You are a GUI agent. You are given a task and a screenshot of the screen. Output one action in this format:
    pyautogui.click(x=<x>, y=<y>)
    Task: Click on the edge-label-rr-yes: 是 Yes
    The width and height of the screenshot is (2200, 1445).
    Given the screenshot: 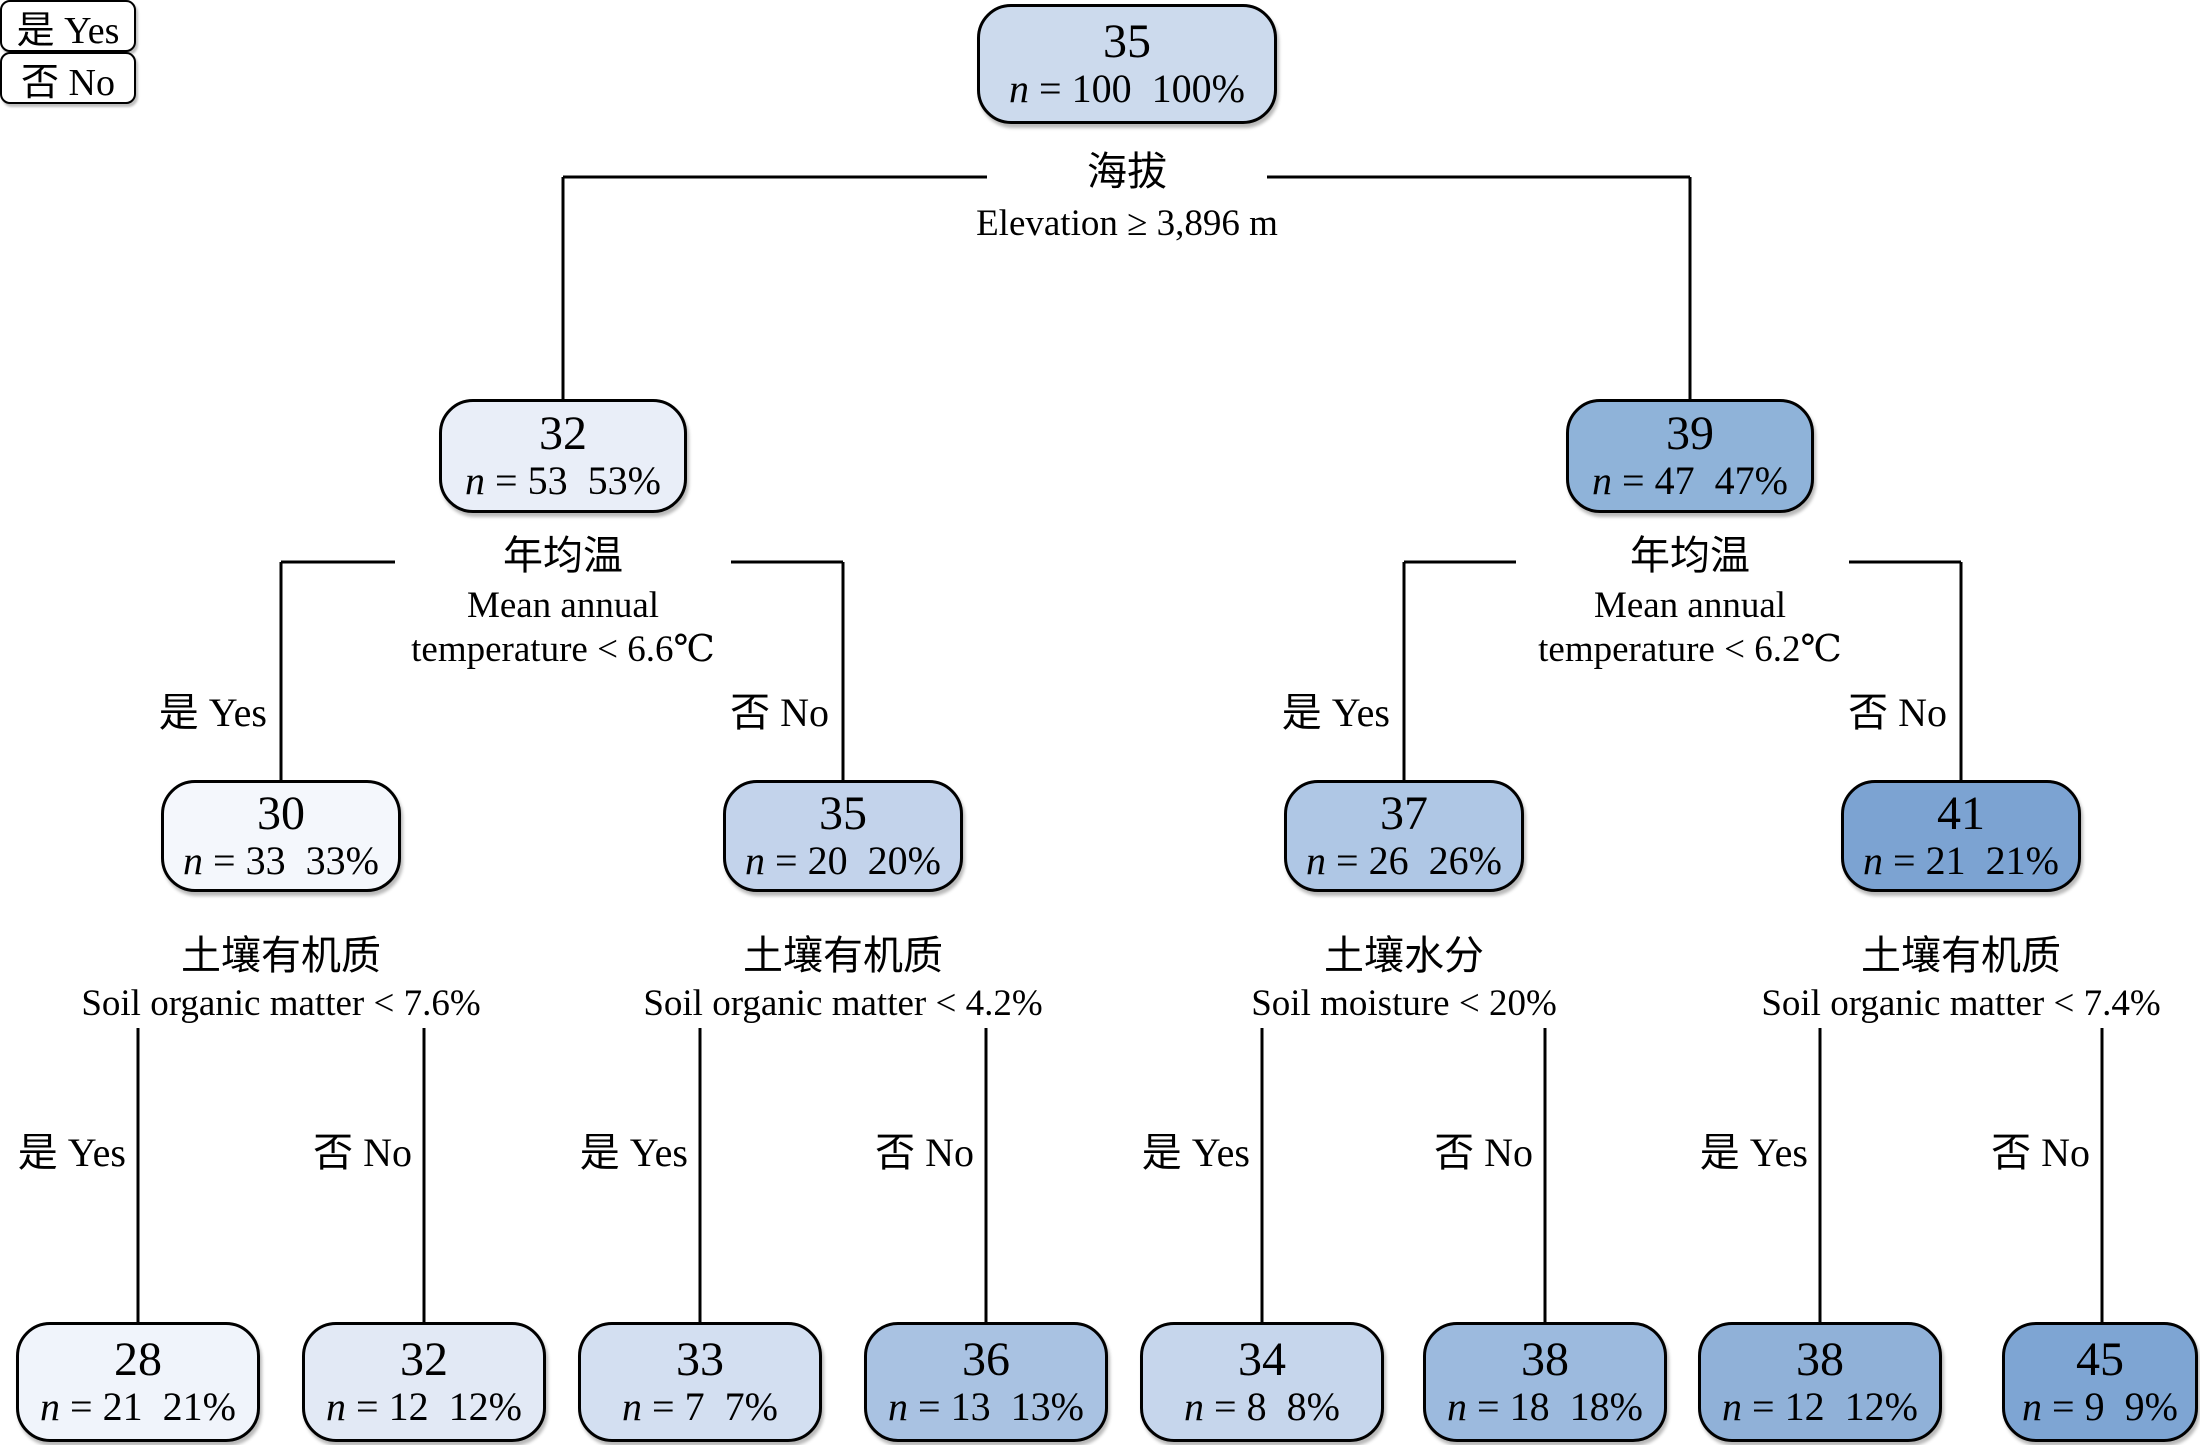 What is the action you would take?
    pyautogui.click(x=1753, y=1152)
    